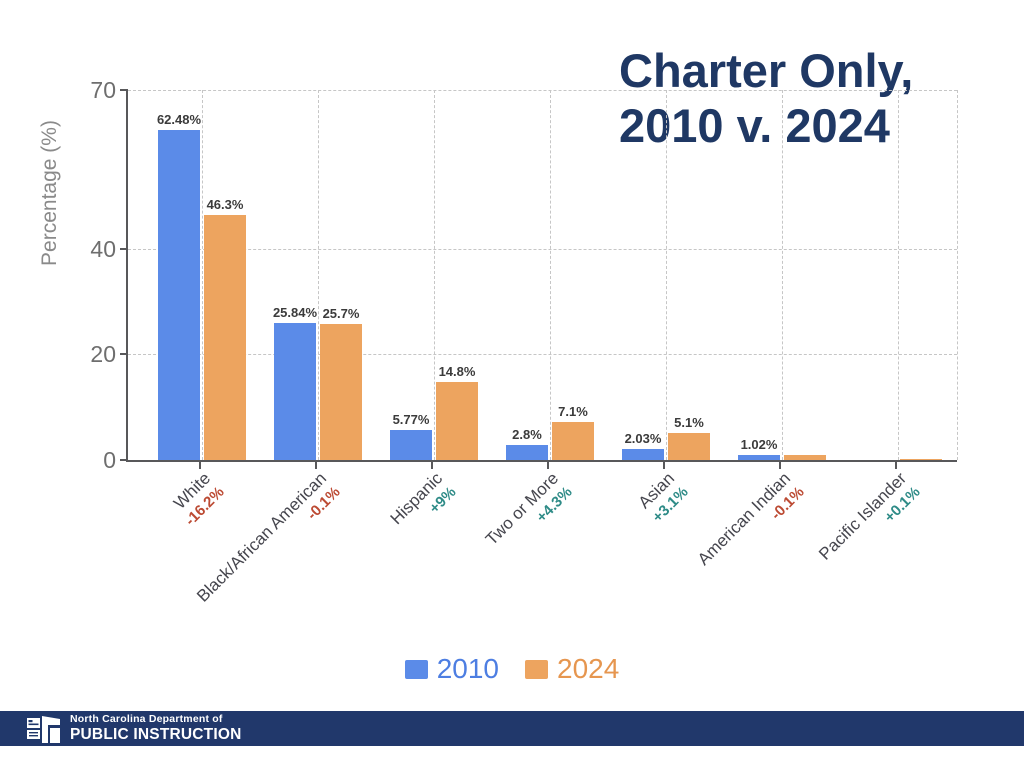  I want to click on category-label: Asian, so click(656, 490).